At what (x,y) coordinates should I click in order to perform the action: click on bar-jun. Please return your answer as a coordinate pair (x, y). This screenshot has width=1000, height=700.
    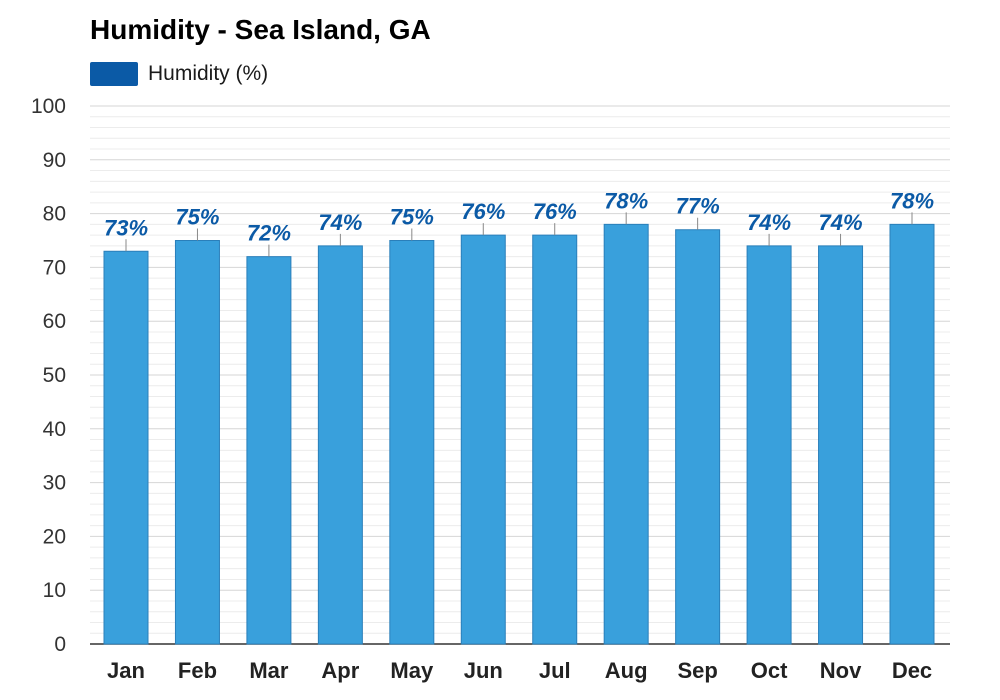
    Looking at the image, I should click on (483, 439).